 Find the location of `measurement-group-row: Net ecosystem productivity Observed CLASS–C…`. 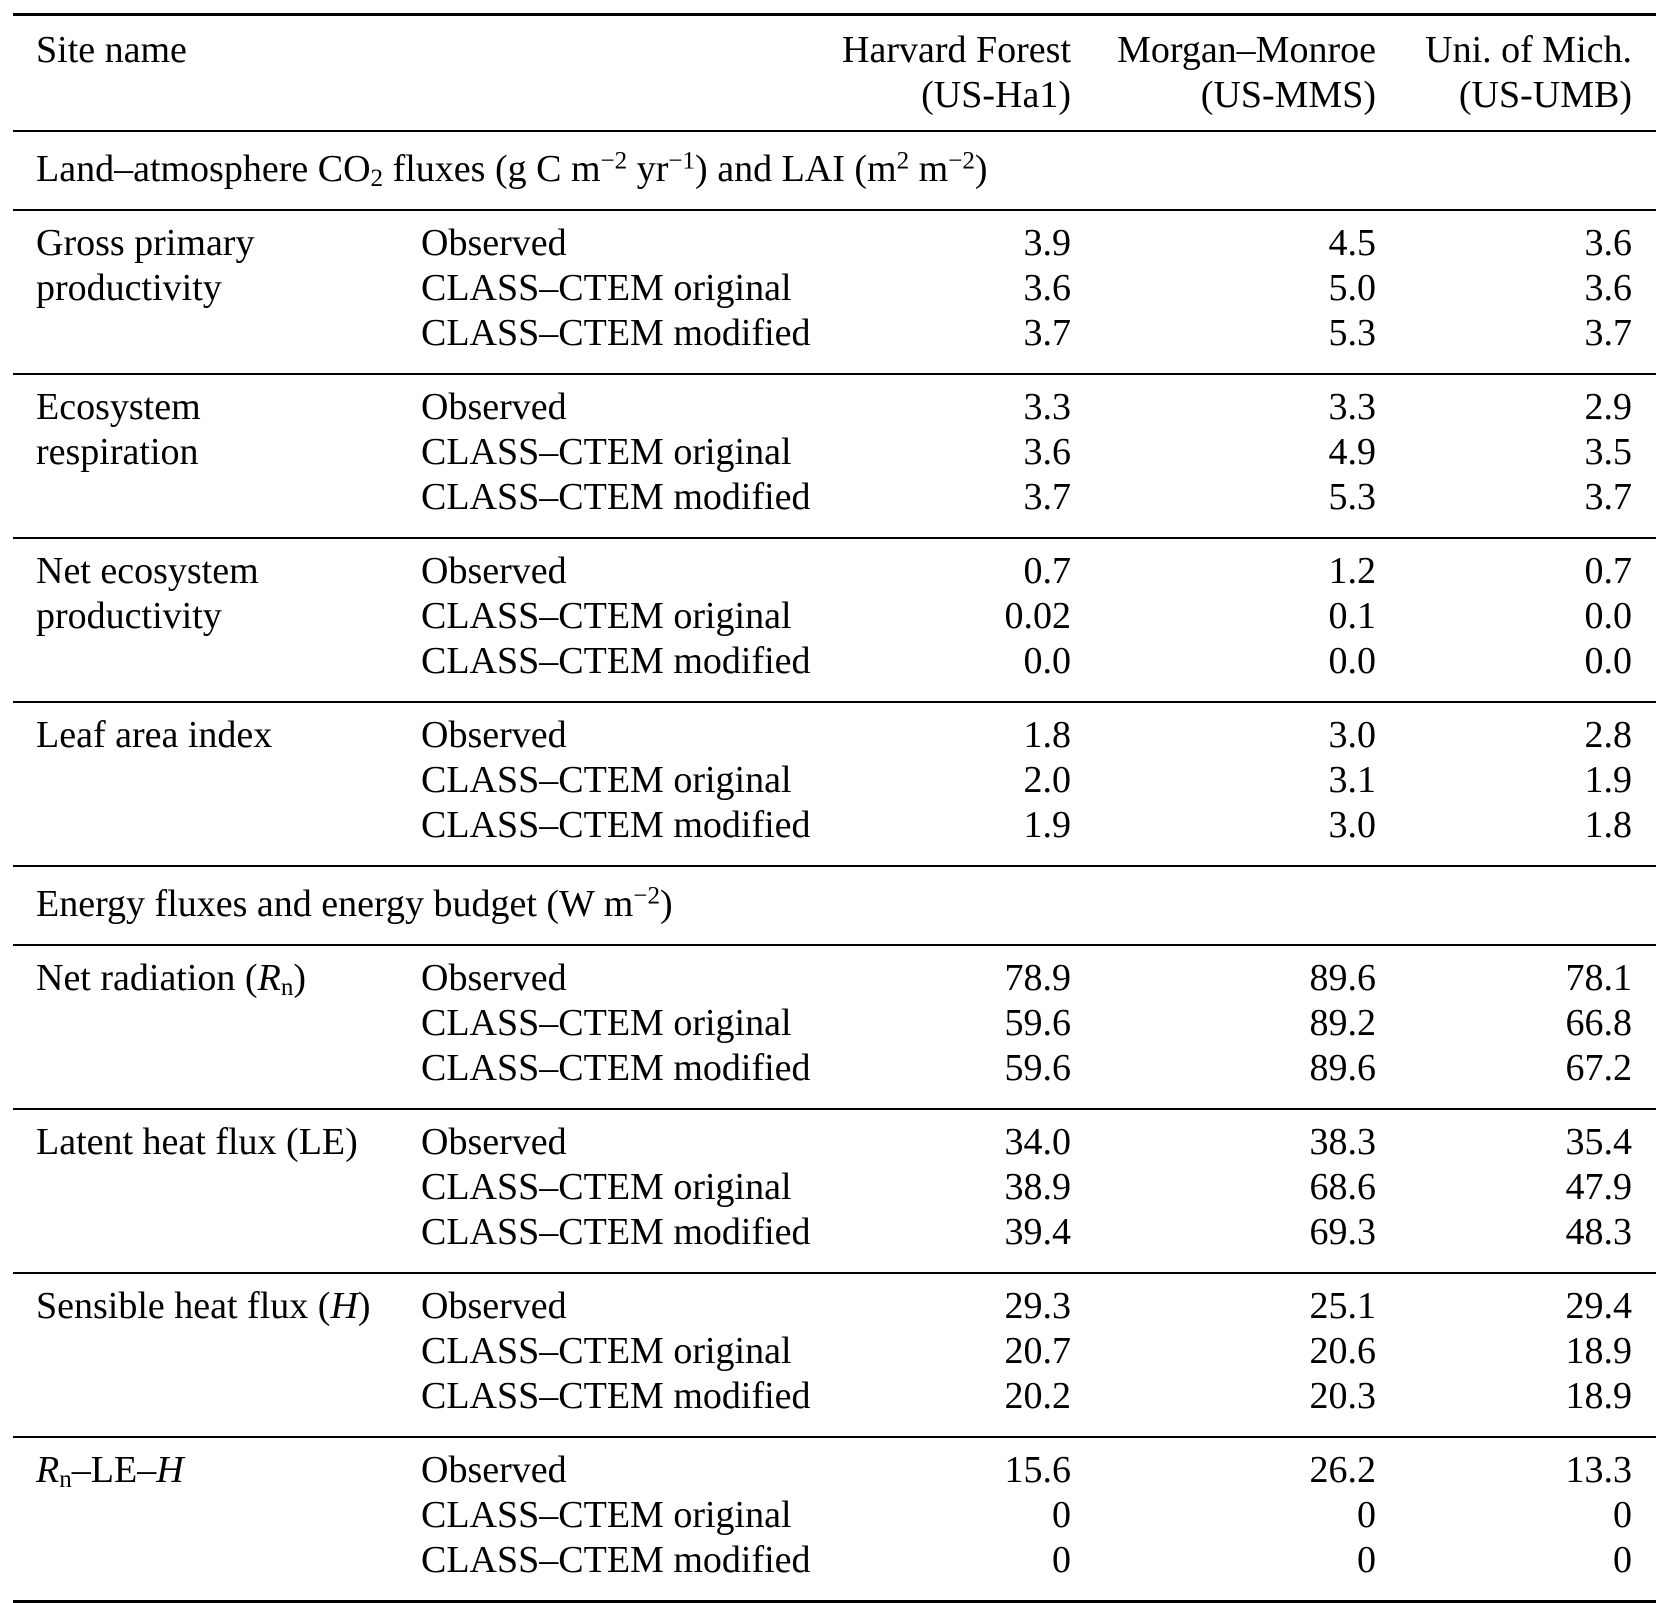

measurement-group-row: Net ecosystem productivity Observed CLASS–C… is located at coordinates (834, 619).